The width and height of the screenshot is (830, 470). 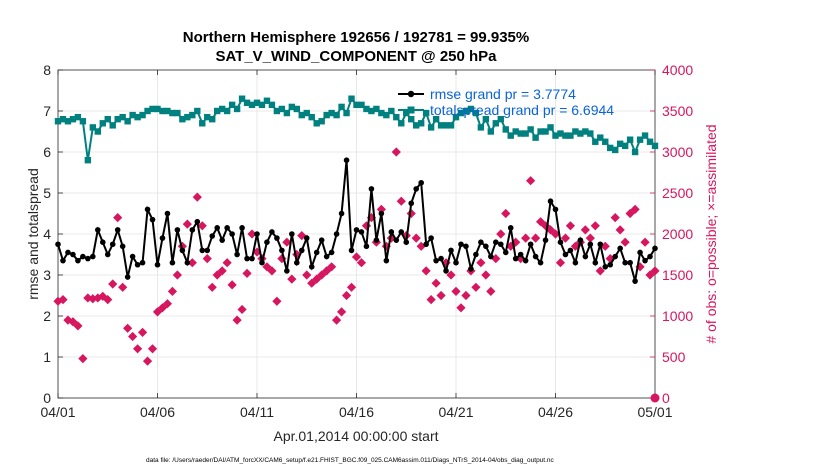 What do you see at coordinates (157, 412) in the screenshot?
I see `x-tick-label: 04/06` at bounding box center [157, 412].